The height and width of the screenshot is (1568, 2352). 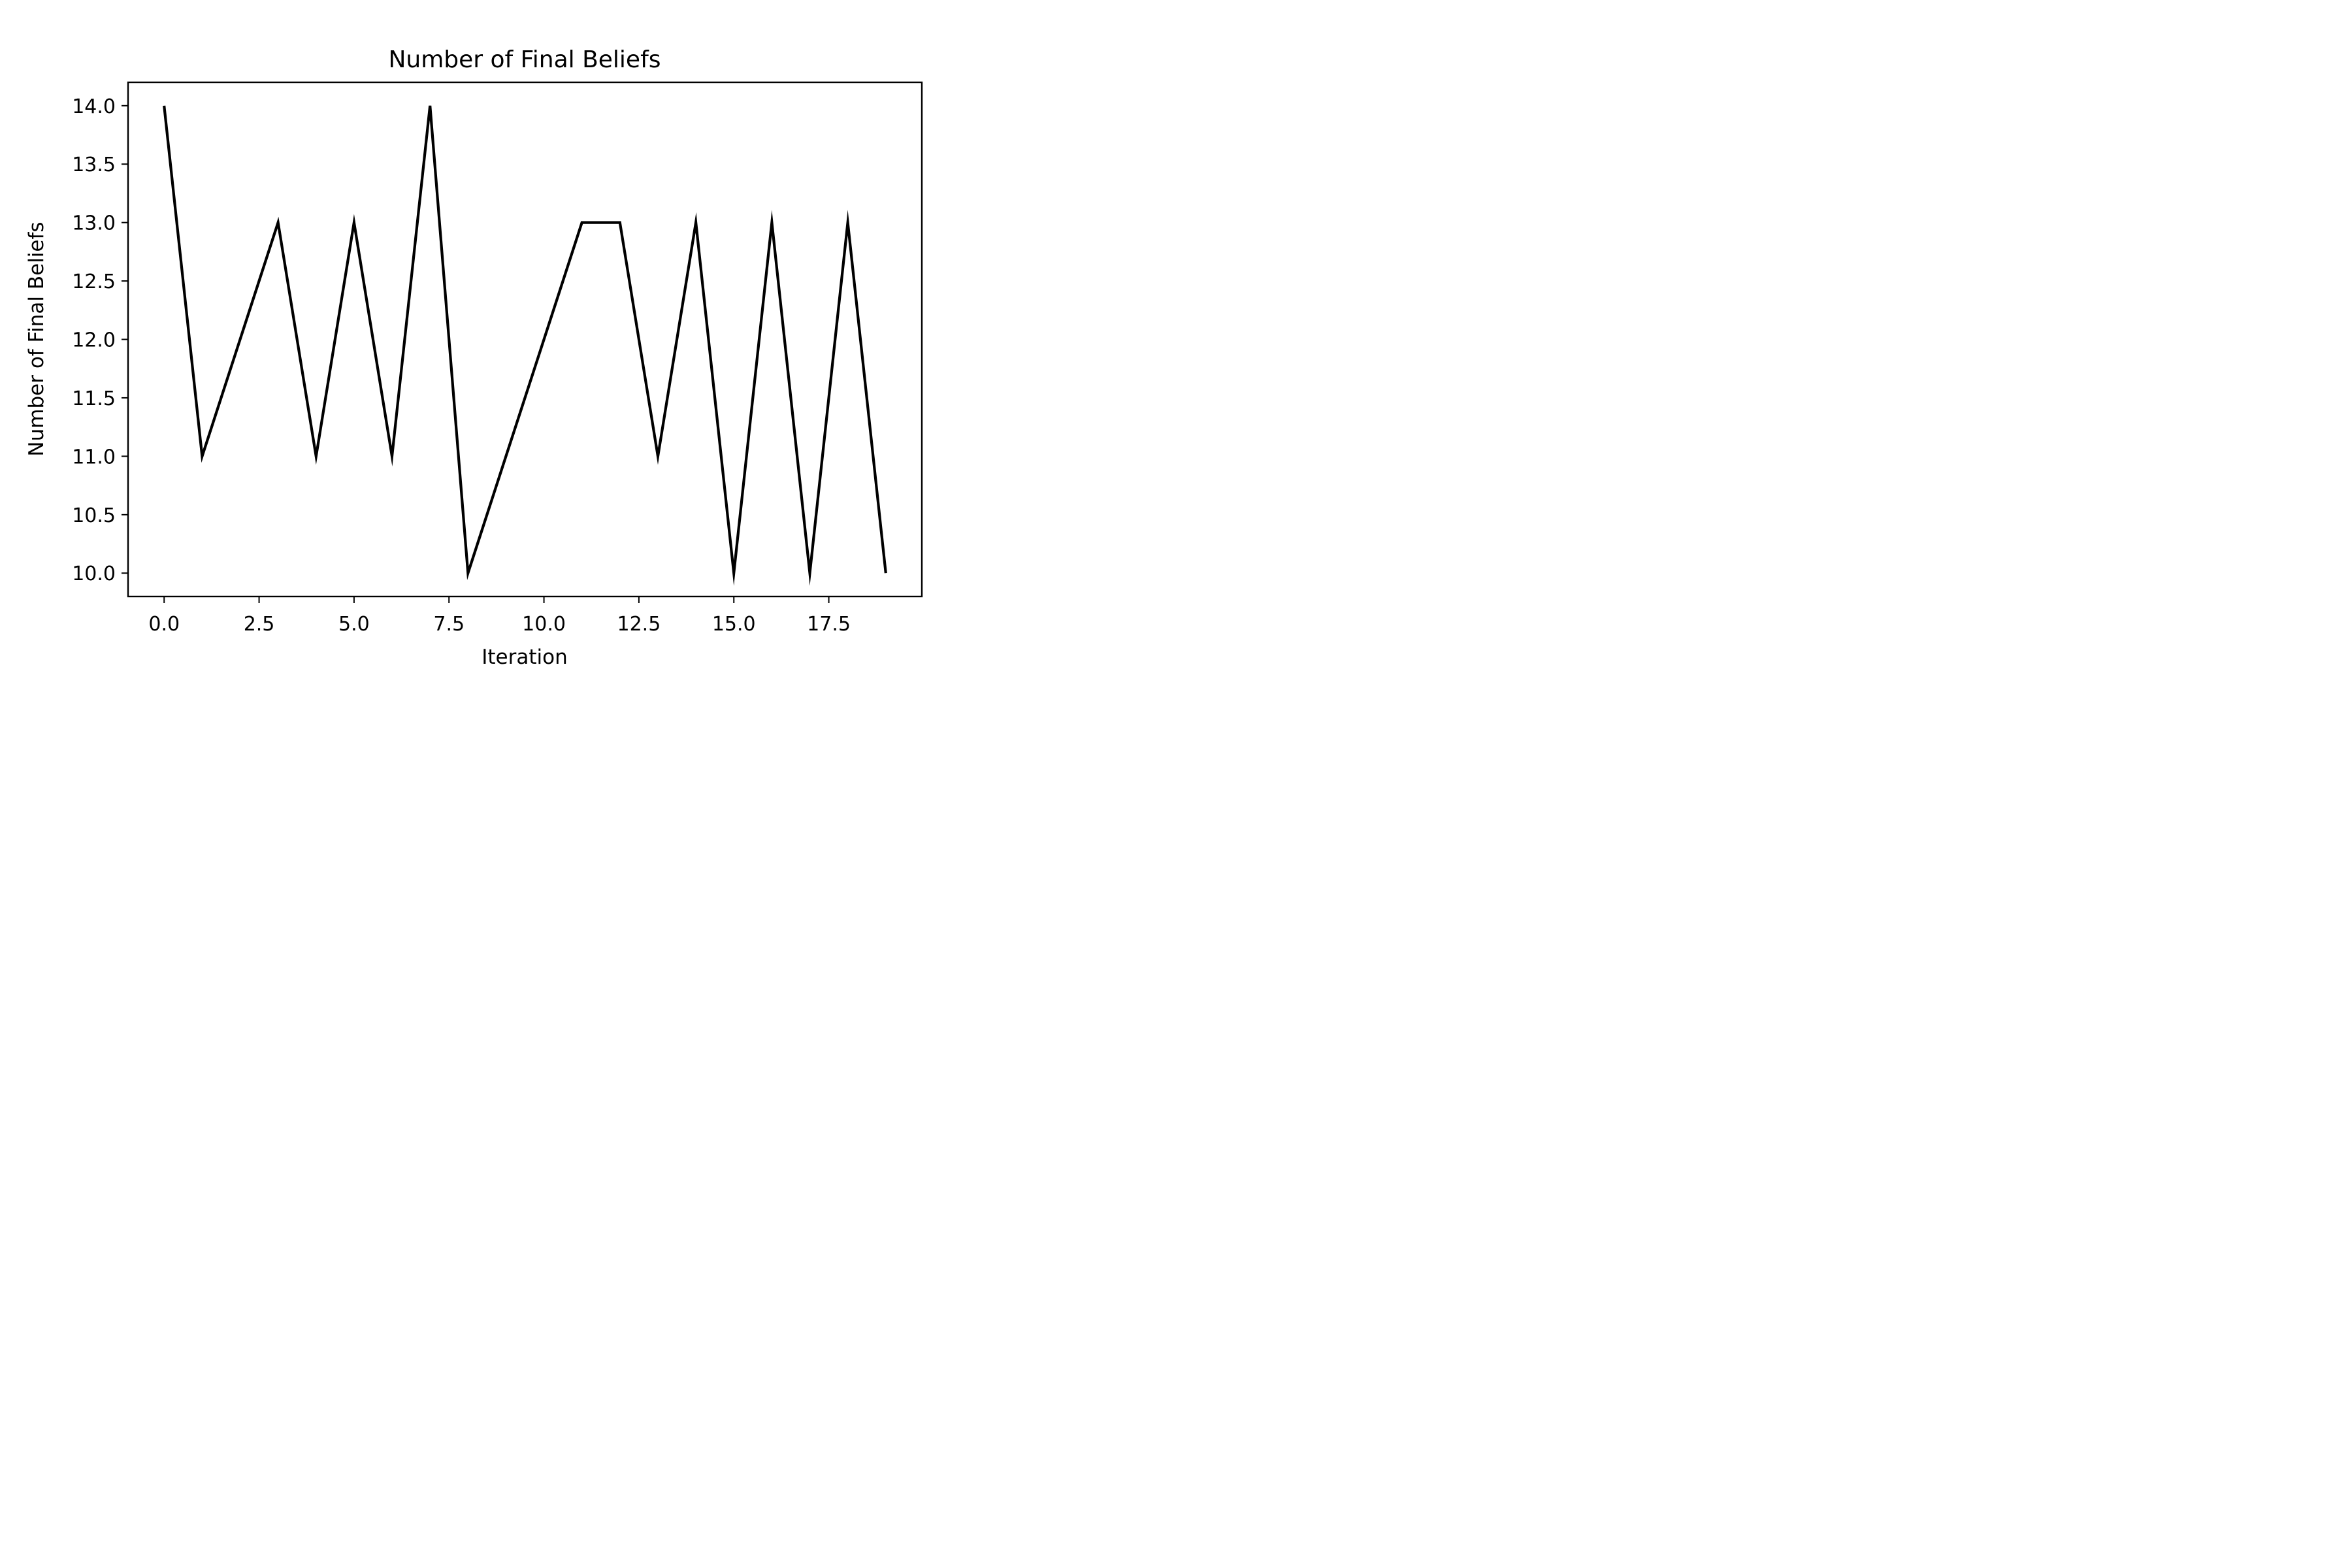 I want to click on y-tick-label: 13.5, so click(x=94, y=165).